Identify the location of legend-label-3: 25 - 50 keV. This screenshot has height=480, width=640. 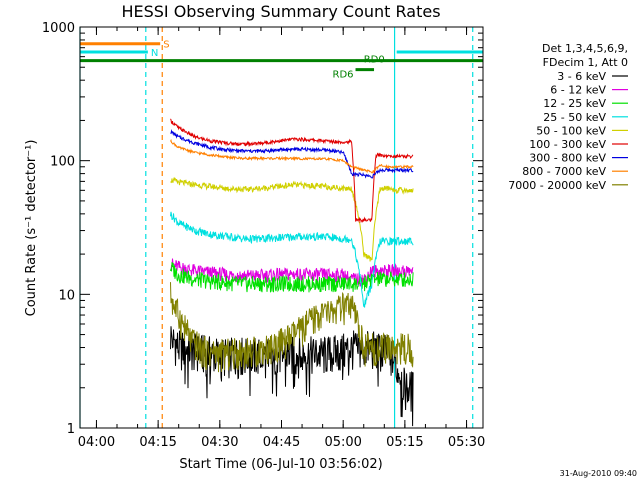
(574, 117).